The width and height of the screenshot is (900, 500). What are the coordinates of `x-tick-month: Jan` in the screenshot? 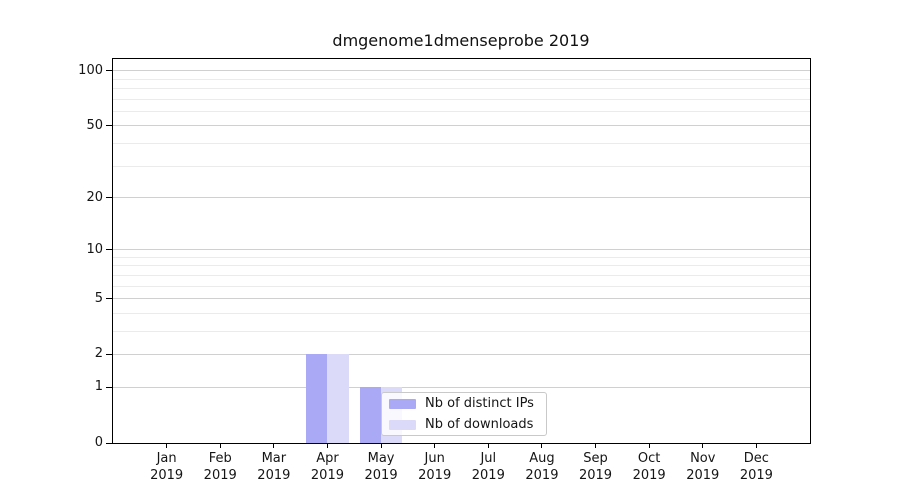 It's located at (166, 458).